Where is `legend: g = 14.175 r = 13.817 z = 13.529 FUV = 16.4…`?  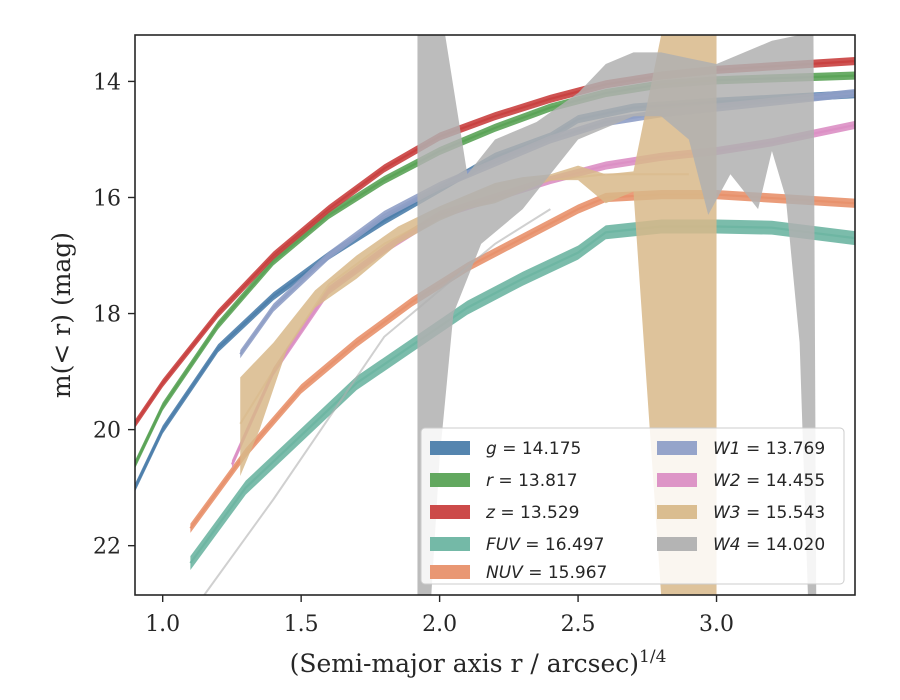 legend: g = 14.175 r = 13.817 z = 13.529 FUV = 16.4… is located at coordinates (632, 506).